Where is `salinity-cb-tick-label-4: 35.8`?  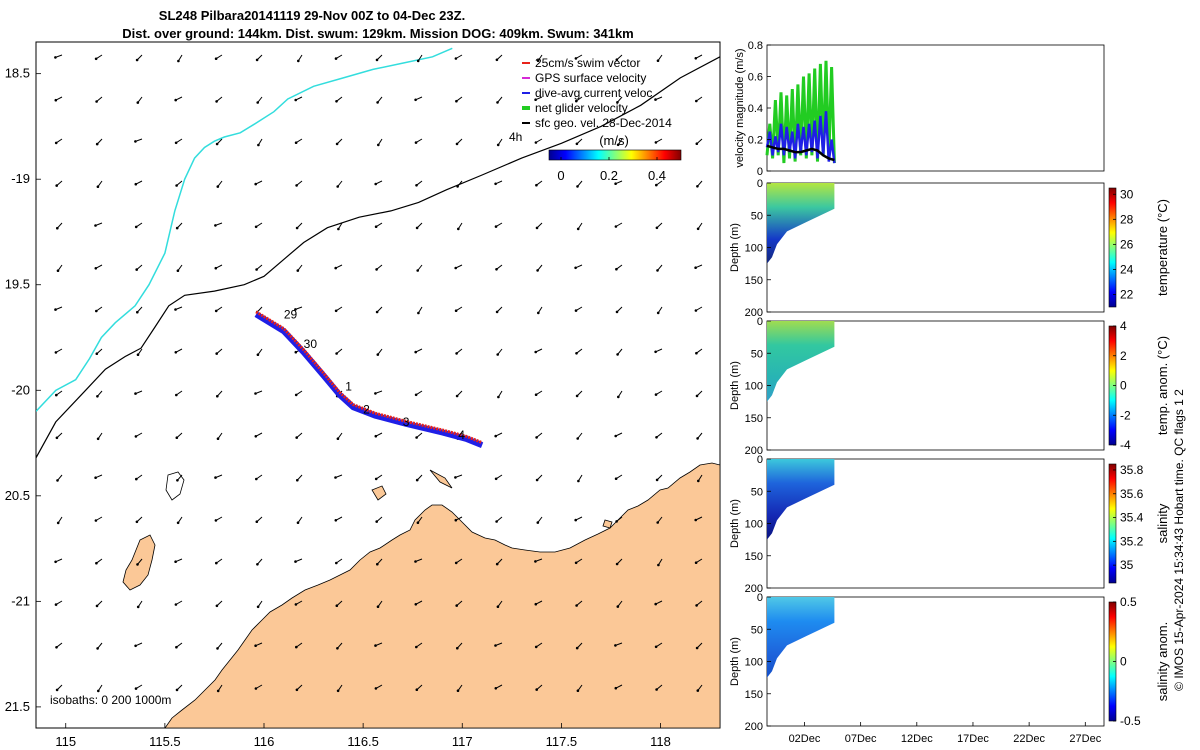 salinity-cb-tick-label-4: 35.8 is located at coordinates (1132, 470).